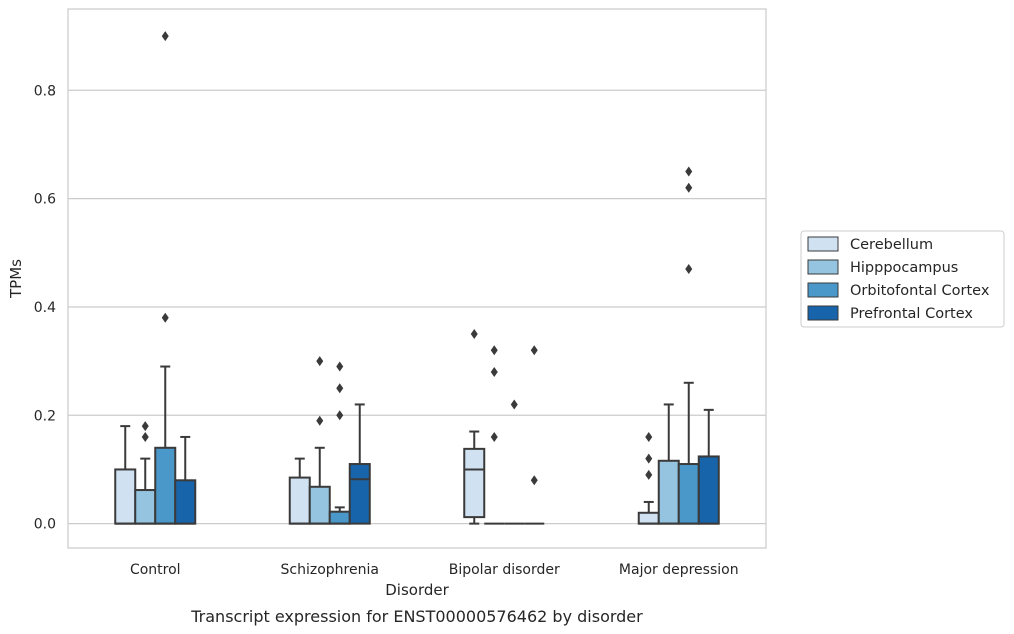 This screenshot has width=1014, height=634. What do you see at coordinates (504, 570) in the screenshot?
I see `x-tick-label: Bipolar disorder` at bounding box center [504, 570].